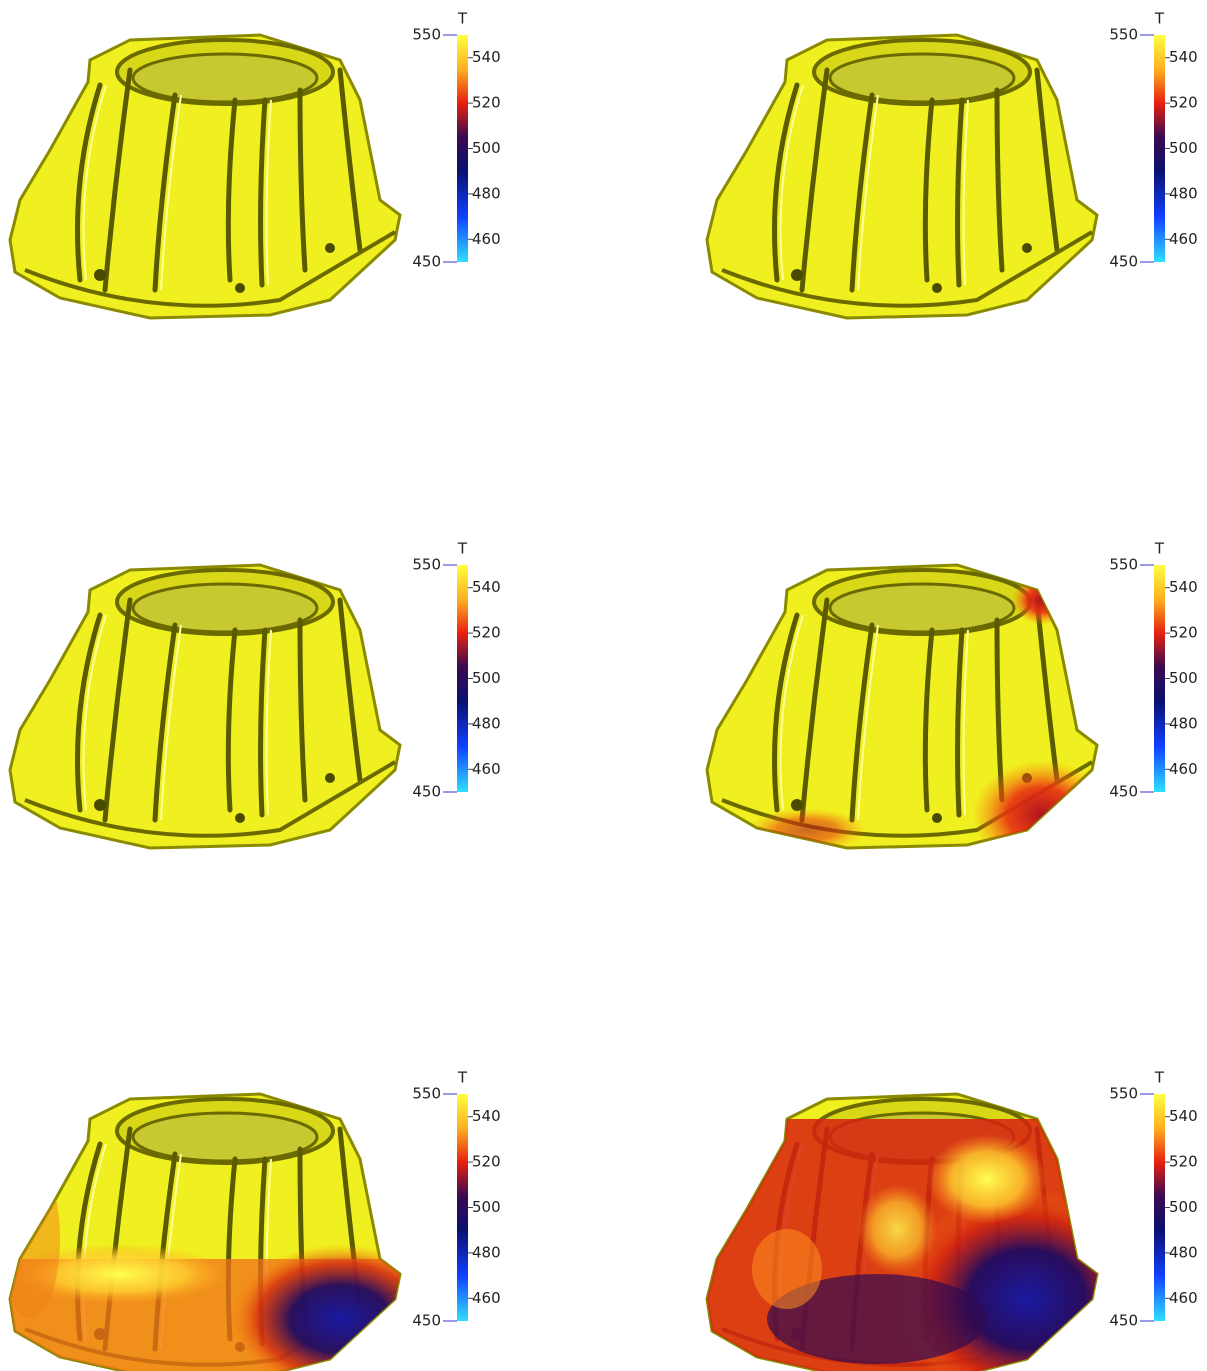  I want to click on heat-overlay, so click(902, 1245).